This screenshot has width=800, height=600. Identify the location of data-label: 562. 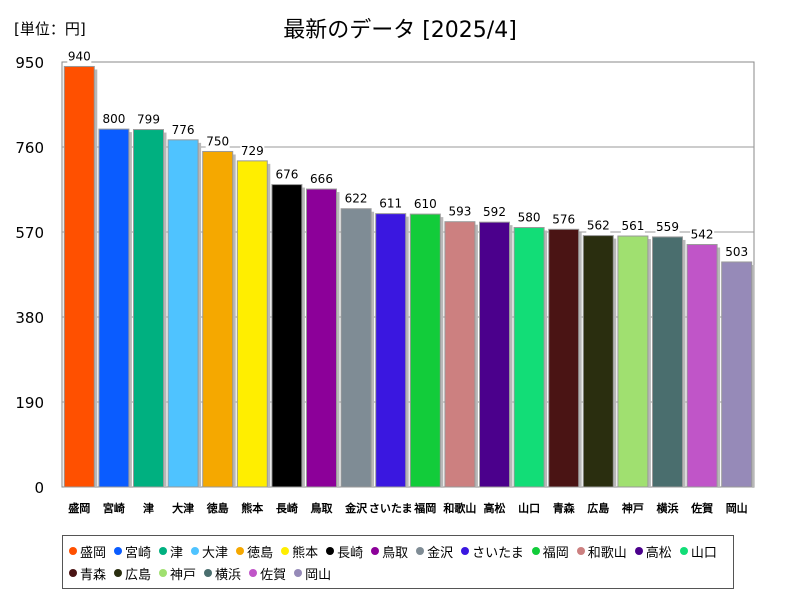
(598, 226).